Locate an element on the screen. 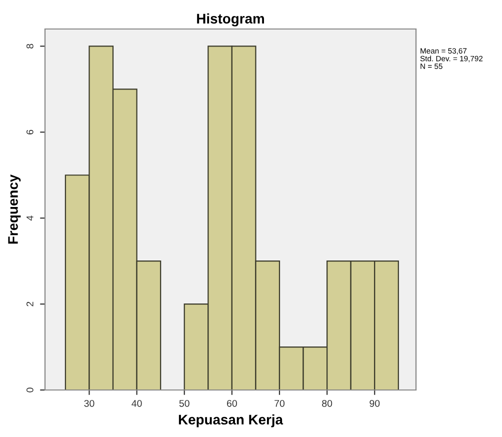  x-tick-label: 80 is located at coordinates (327, 403).